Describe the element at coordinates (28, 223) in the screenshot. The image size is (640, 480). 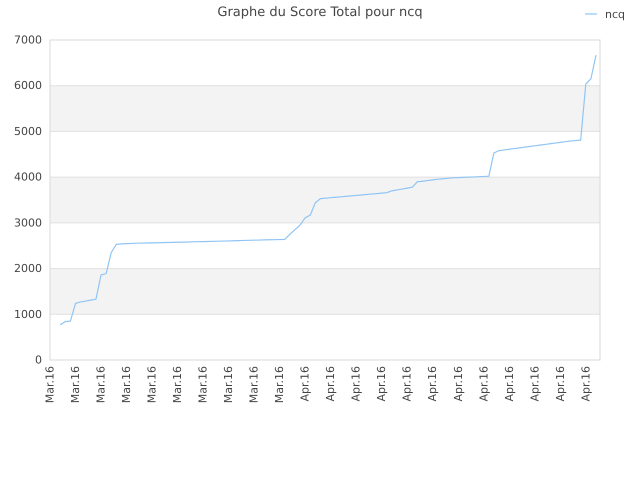
I see `y-tick-label: 3000` at that location.